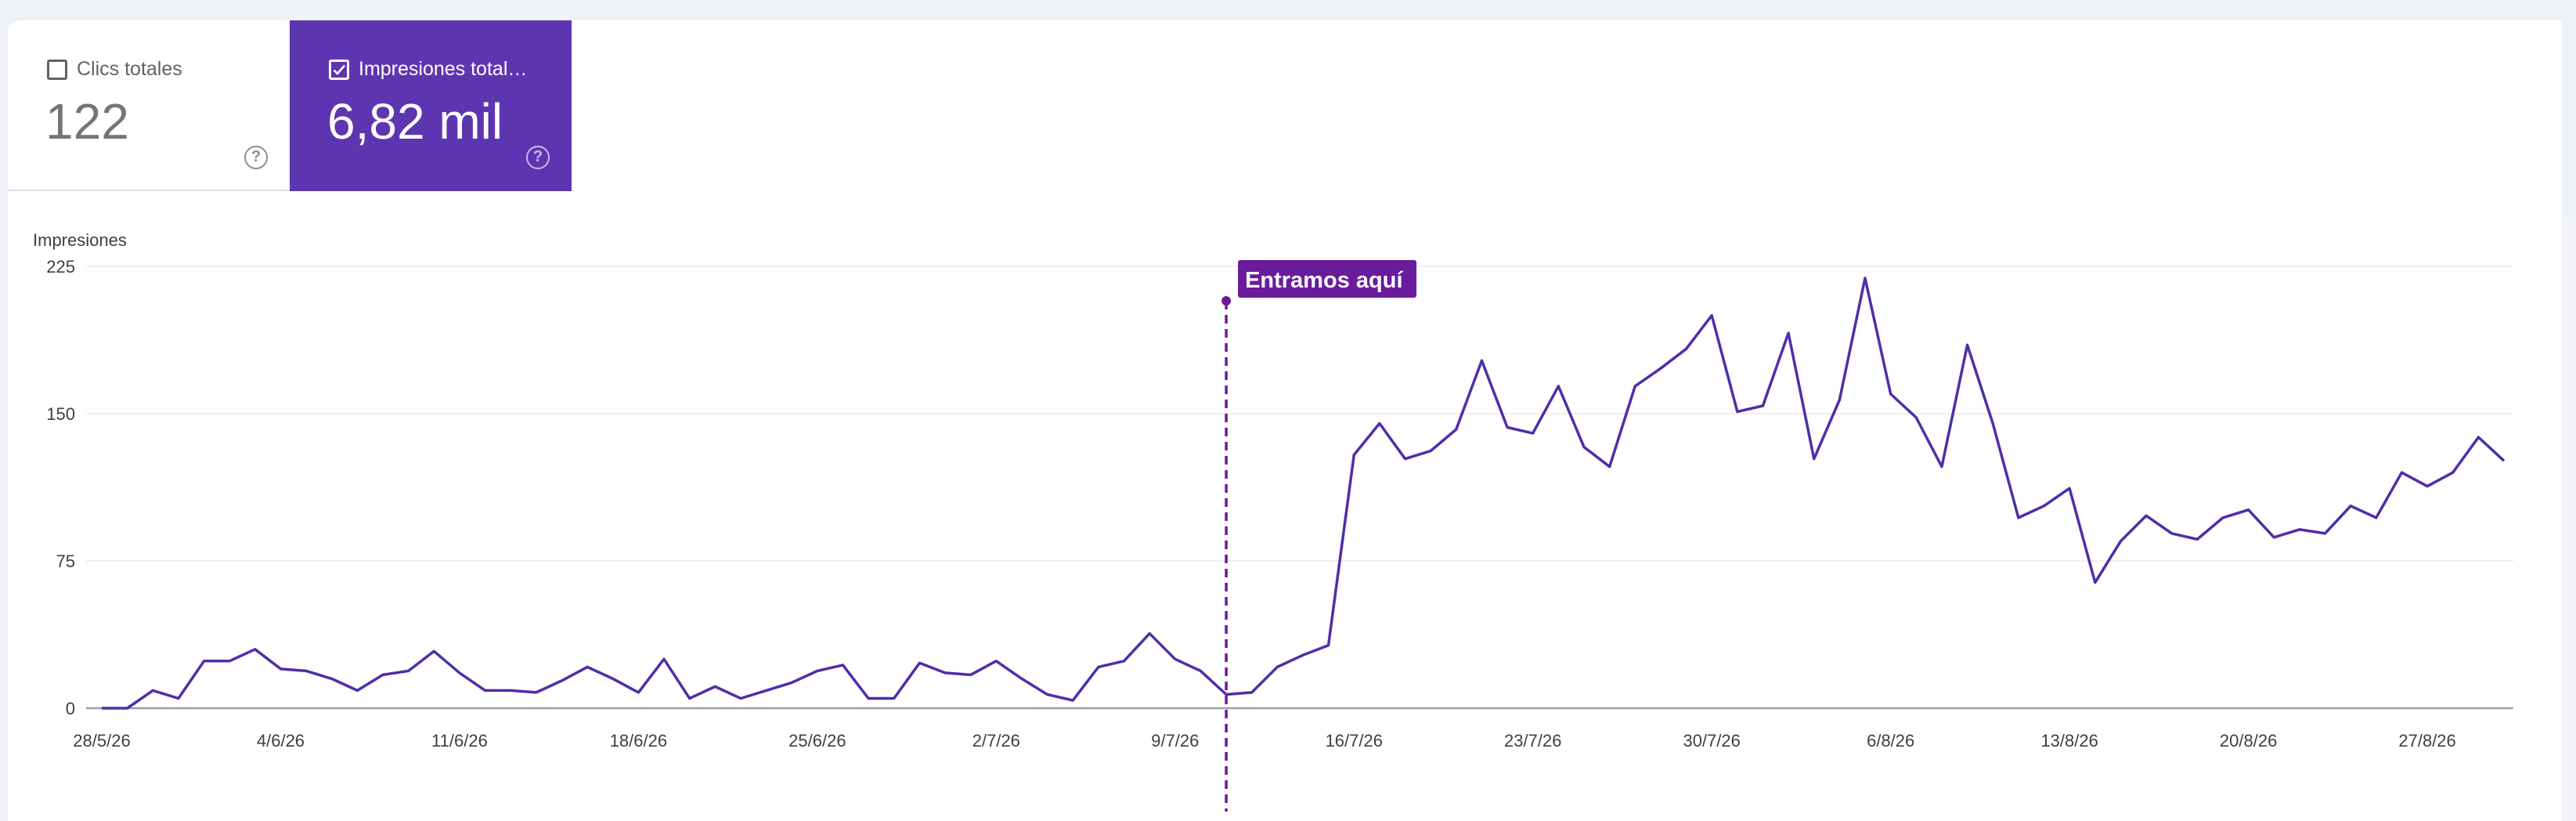  What do you see at coordinates (60, 267) in the screenshot?
I see `y-tick-label: 225` at bounding box center [60, 267].